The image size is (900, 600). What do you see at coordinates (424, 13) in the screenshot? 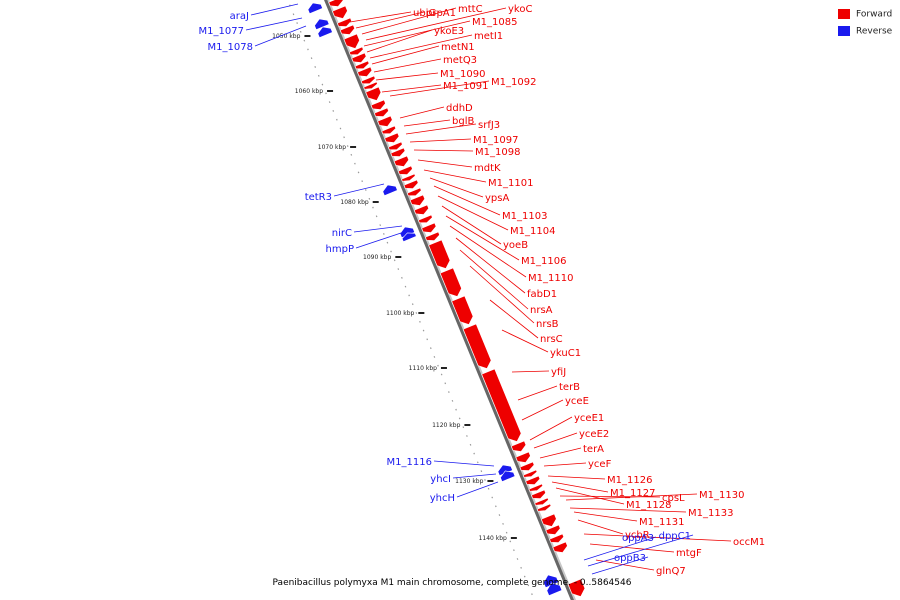
I see `forward-gene-label: ubiG` at bounding box center [424, 13].